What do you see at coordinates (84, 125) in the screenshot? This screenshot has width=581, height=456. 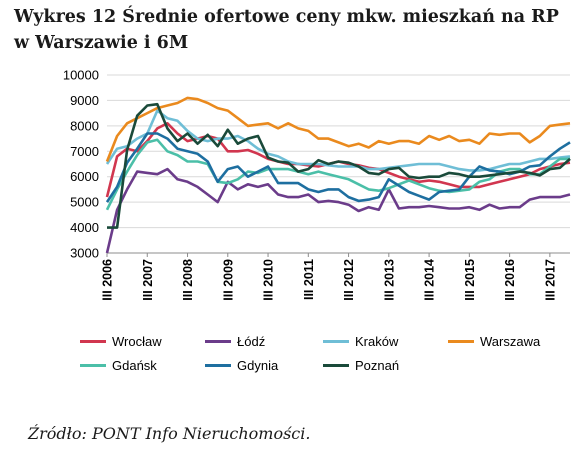 I see `y-tick-label: 8000` at bounding box center [84, 125].